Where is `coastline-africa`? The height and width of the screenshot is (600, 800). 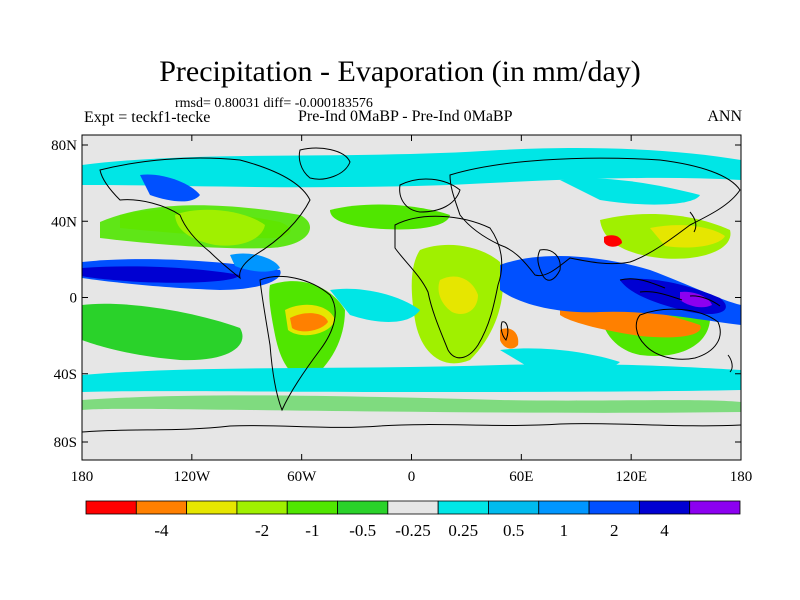
coastline-africa is located at coordinates (448, 287).